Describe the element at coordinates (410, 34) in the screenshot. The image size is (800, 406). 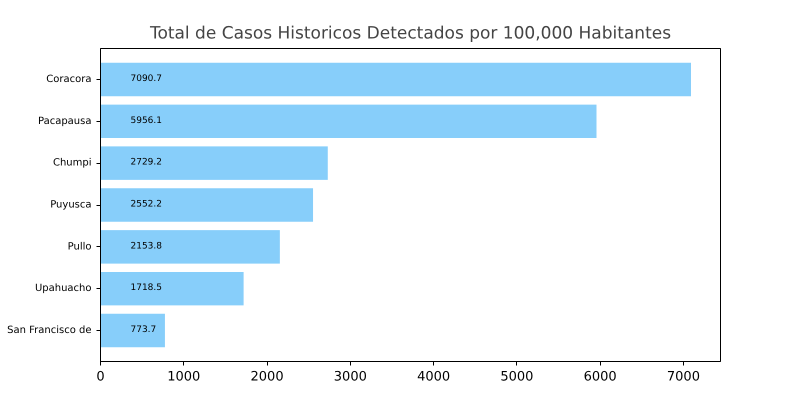
I see `chart-title: Total de Casos Historicos Detectados por 100,000 Habitantes` at that location.